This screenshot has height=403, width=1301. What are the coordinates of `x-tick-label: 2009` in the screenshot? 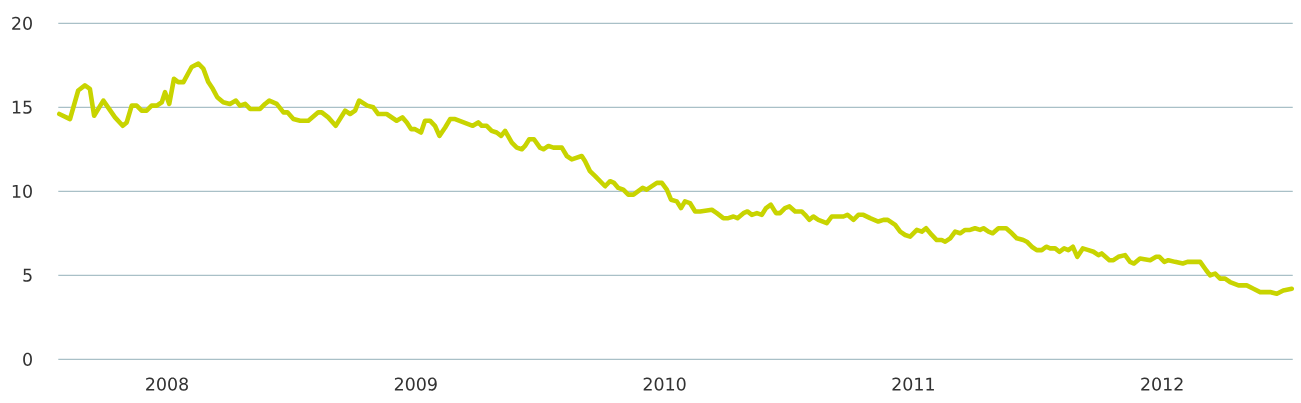 It's located at (415, 384).